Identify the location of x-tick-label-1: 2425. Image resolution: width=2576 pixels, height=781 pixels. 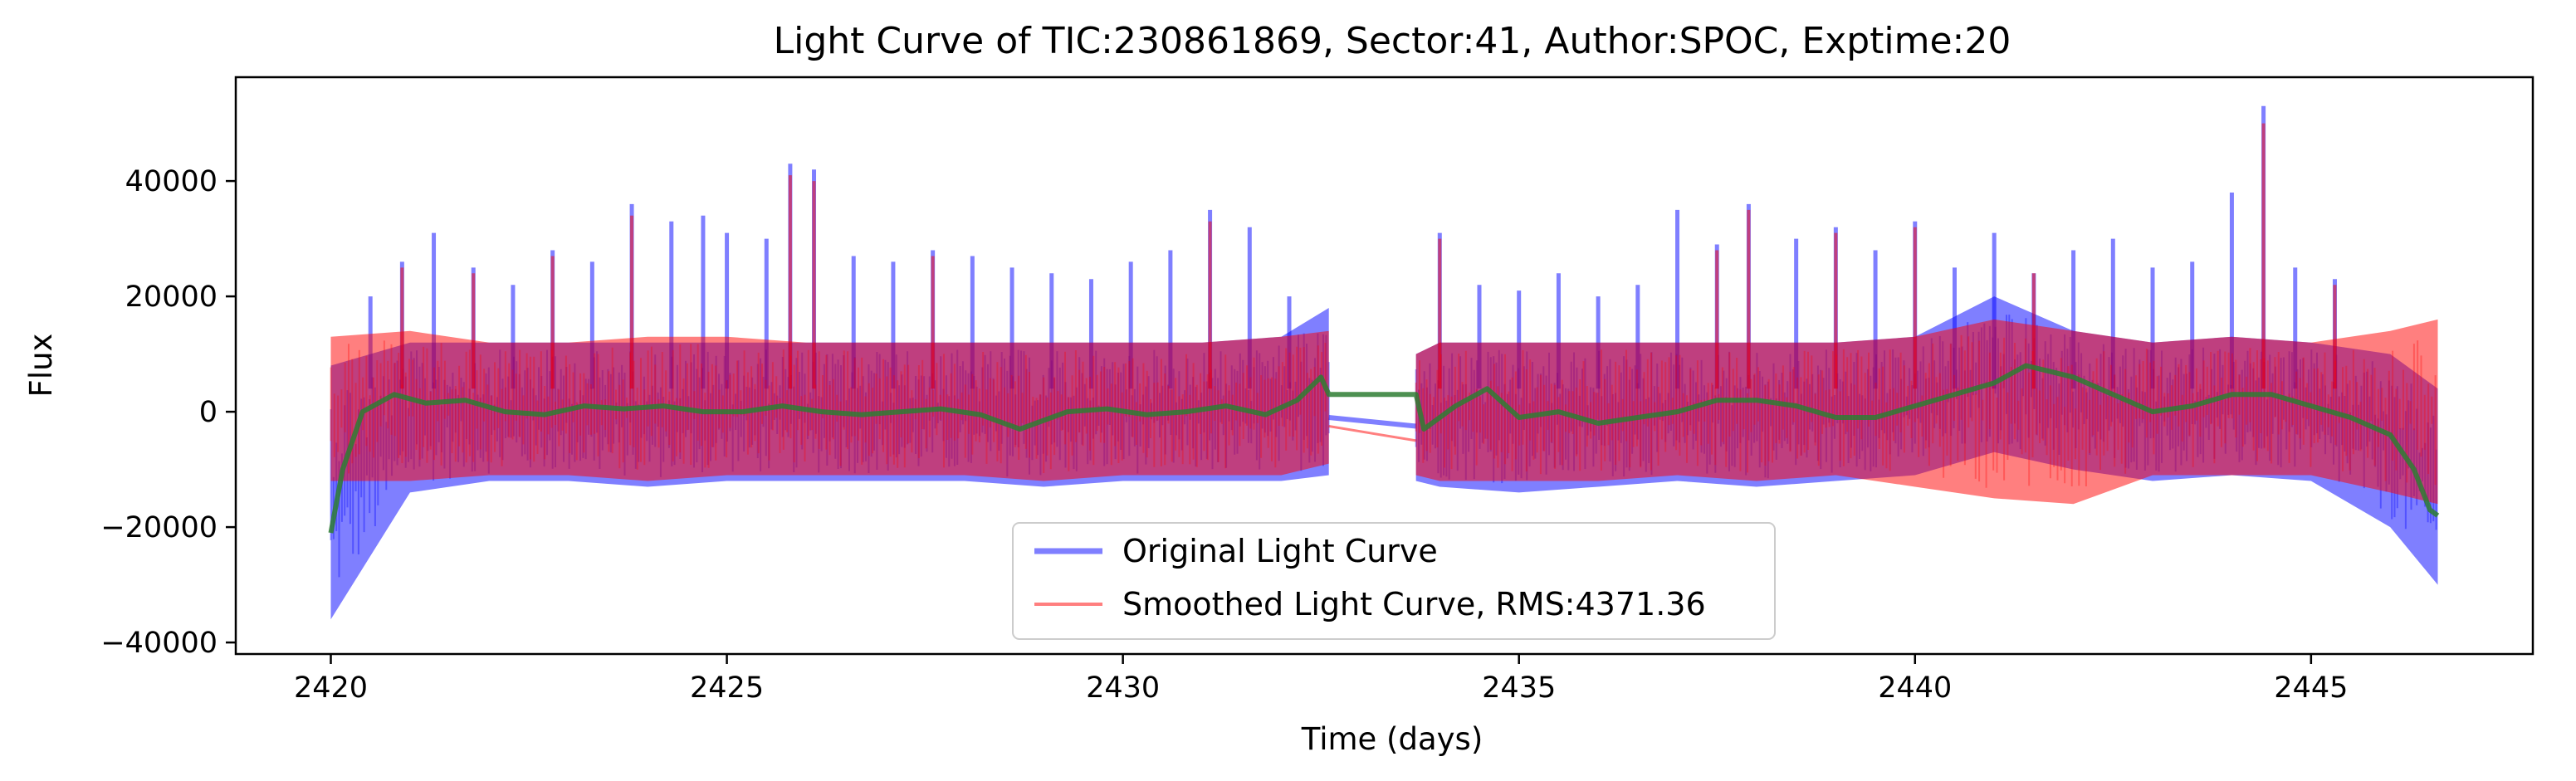
(727, 688).